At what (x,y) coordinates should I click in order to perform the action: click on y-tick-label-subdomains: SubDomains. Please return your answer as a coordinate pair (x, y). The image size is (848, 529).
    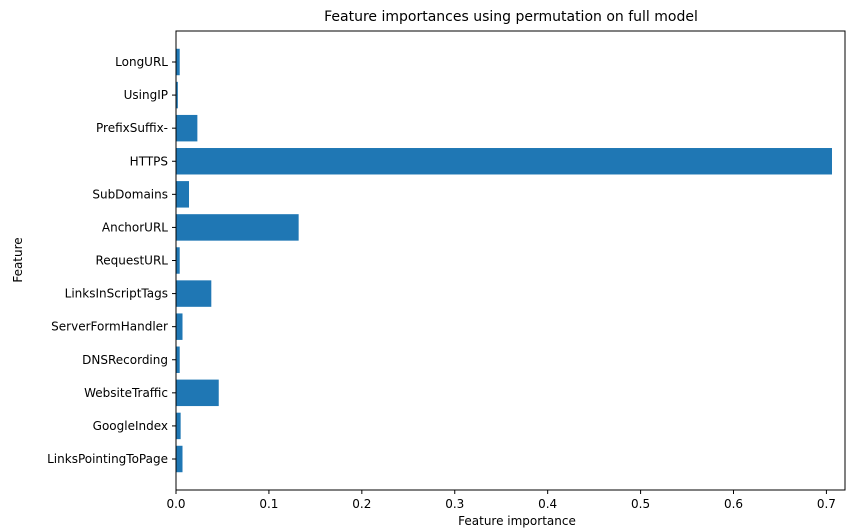
    Looking at the image, I should click on (130, 194).